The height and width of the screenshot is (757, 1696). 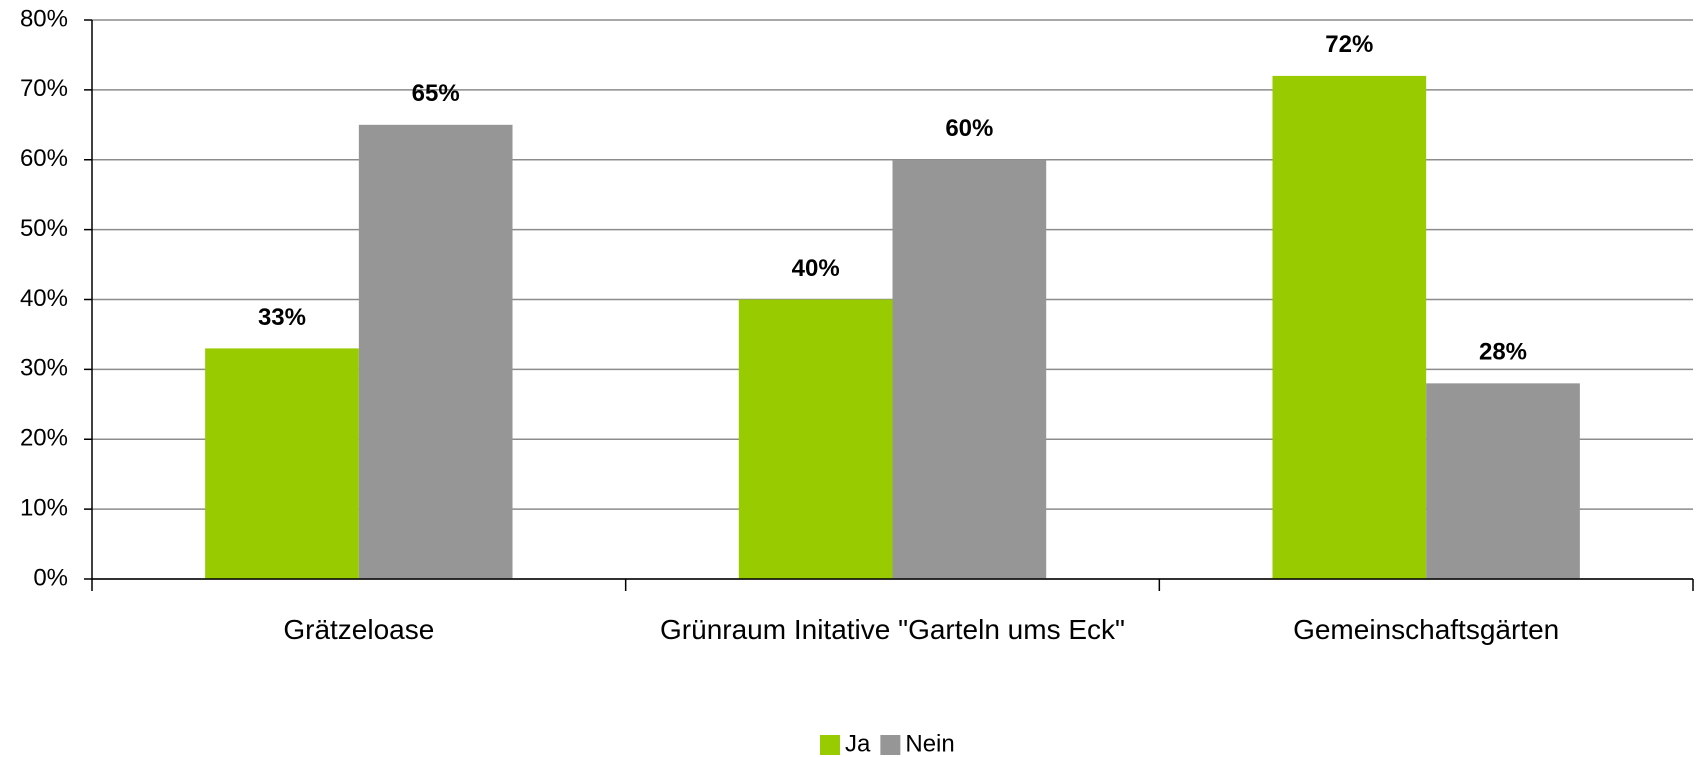 I want to click on x-tick-label: Gemeinschaftsgärten, so click(x=1426, y=629).